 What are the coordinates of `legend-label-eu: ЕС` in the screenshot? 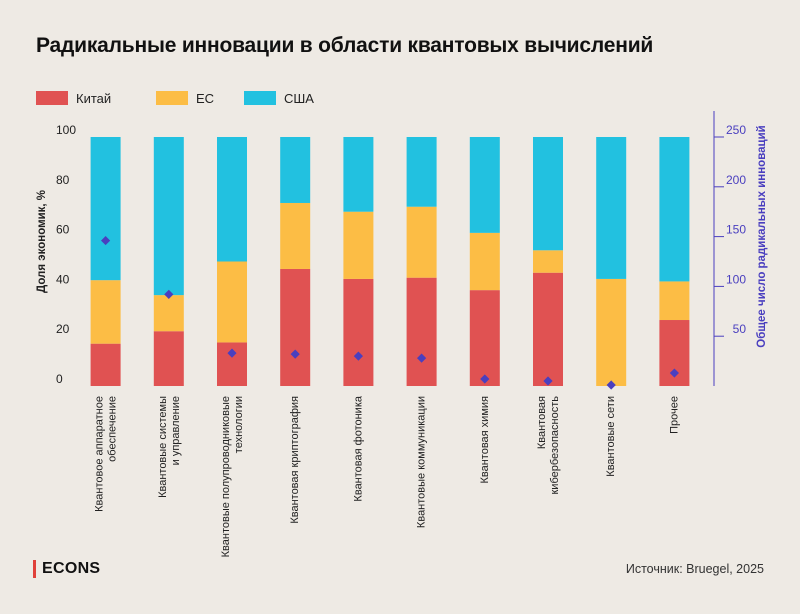 It's located at (205, 98).